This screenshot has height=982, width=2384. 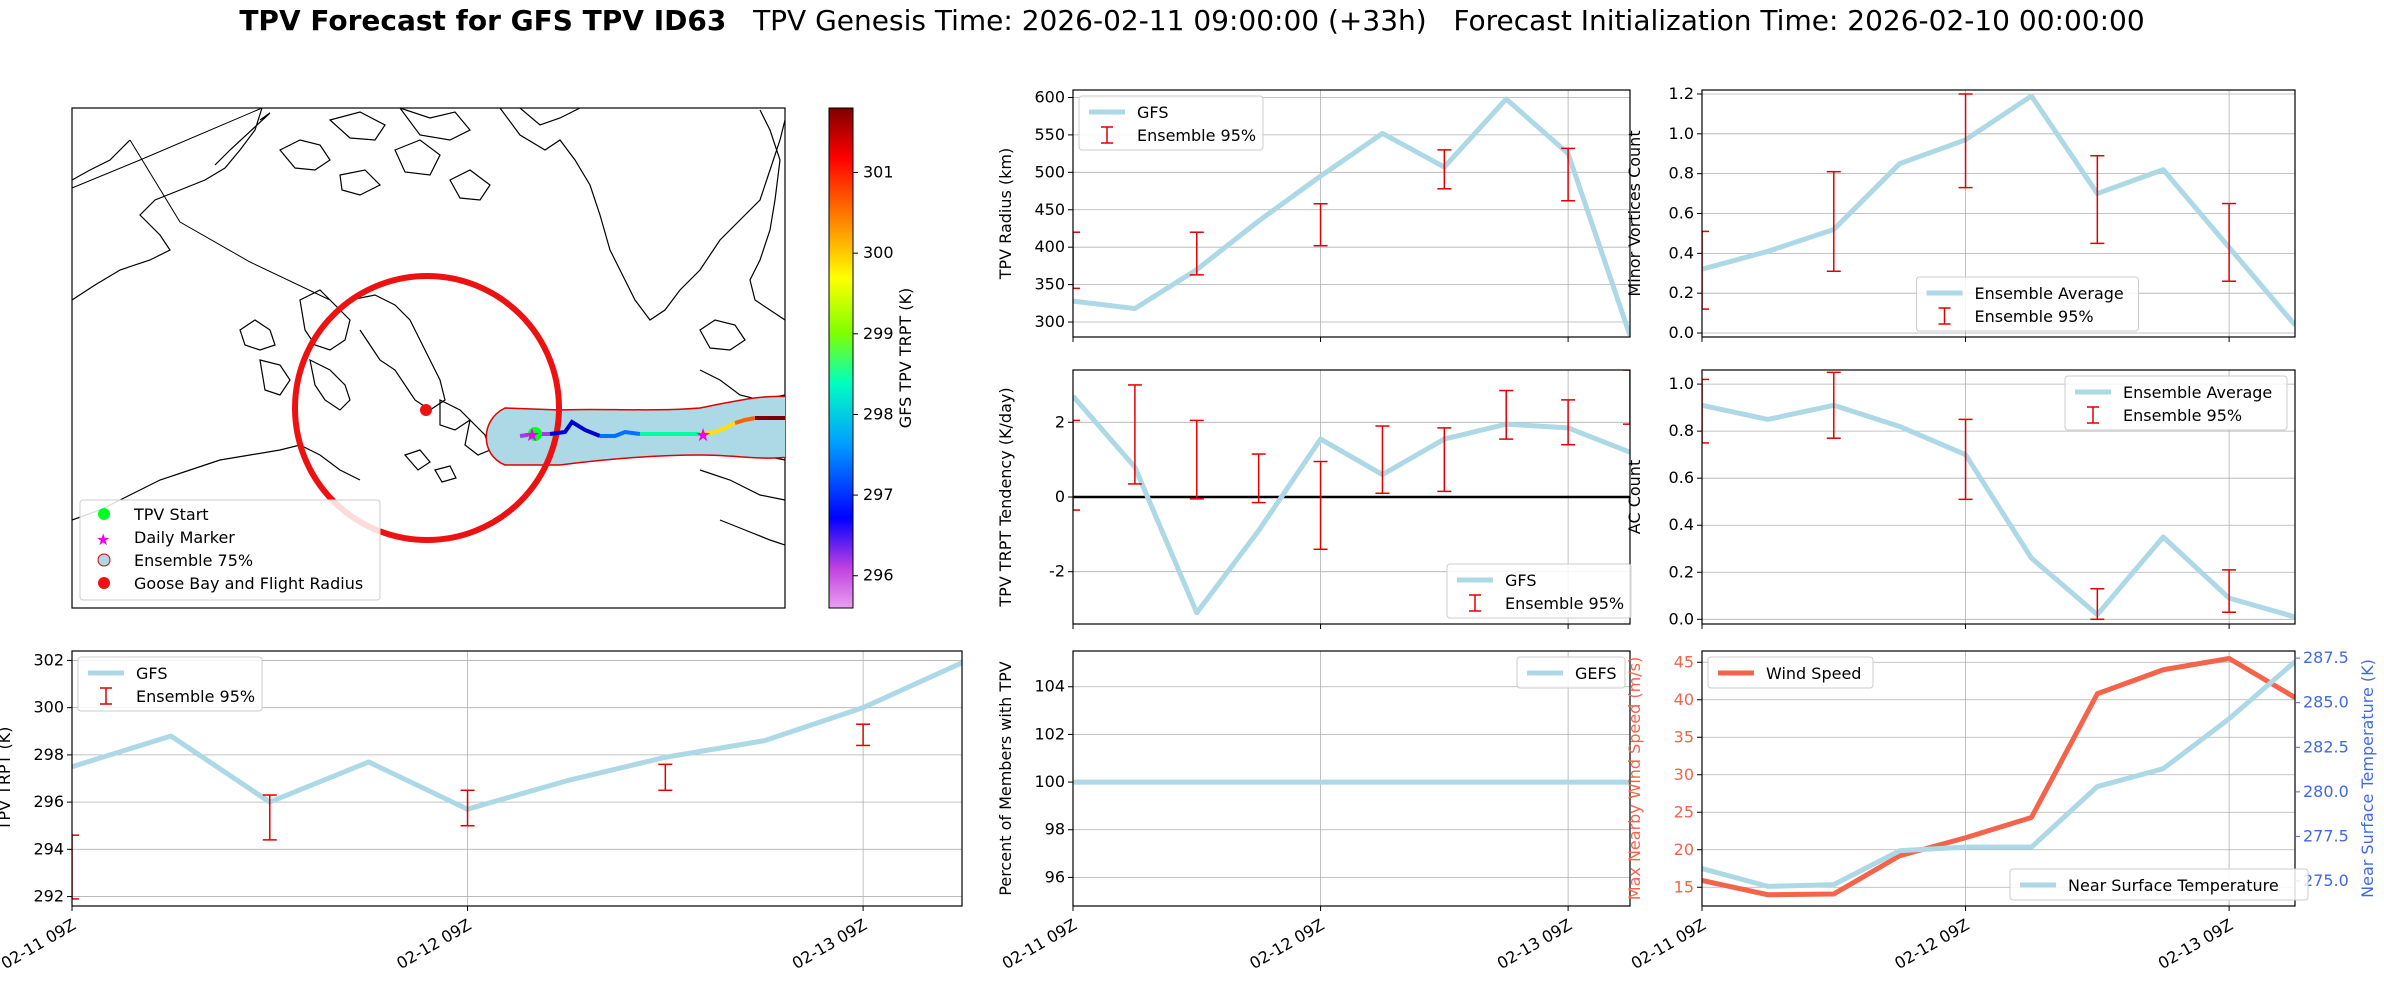 What do you see at coordinates (1681, 430) in the screenshot?
I see `y-tick-label: 0.8` at bounding box center [1681, 430].